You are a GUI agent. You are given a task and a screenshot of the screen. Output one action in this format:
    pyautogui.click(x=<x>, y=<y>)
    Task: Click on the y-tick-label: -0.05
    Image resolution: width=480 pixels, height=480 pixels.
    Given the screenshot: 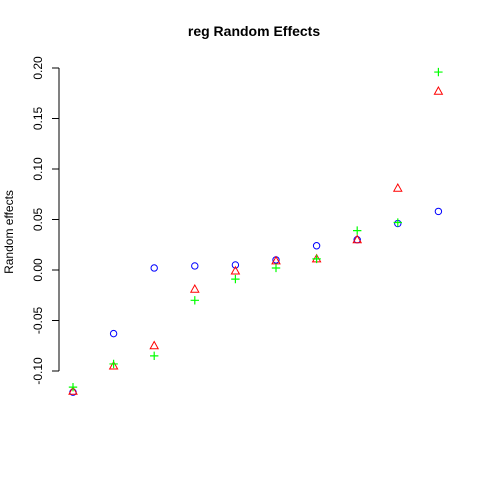 What is the action you would take?
    pyautogui.click(x=38, y=321)
    